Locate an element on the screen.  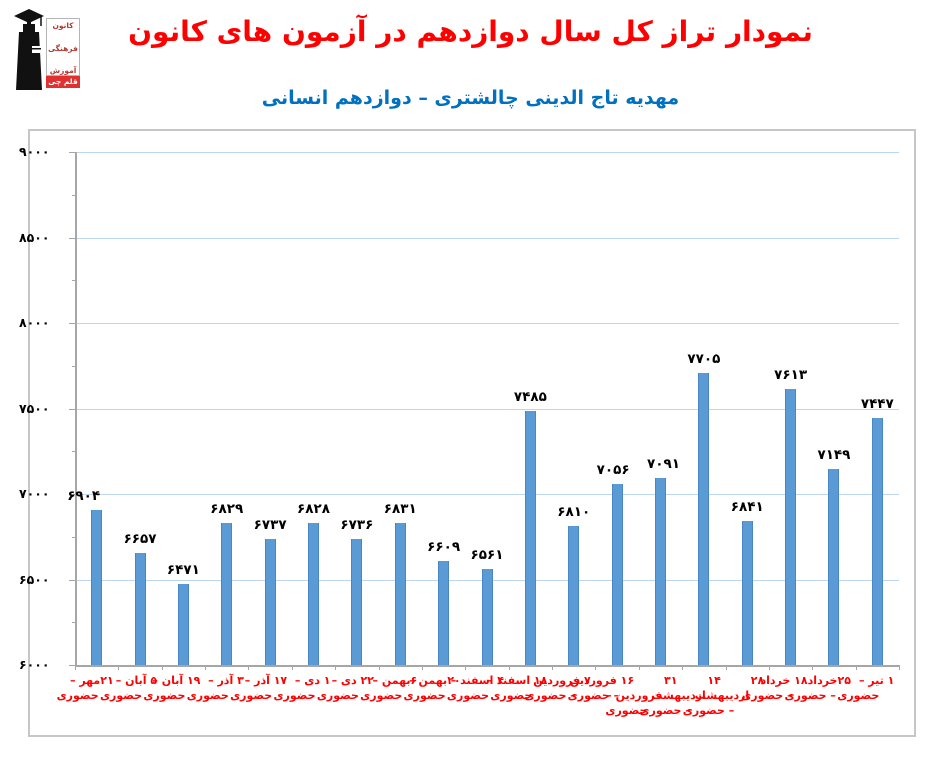
x-axis-label-line: ۳۱ is located at coordinates (671, 680).